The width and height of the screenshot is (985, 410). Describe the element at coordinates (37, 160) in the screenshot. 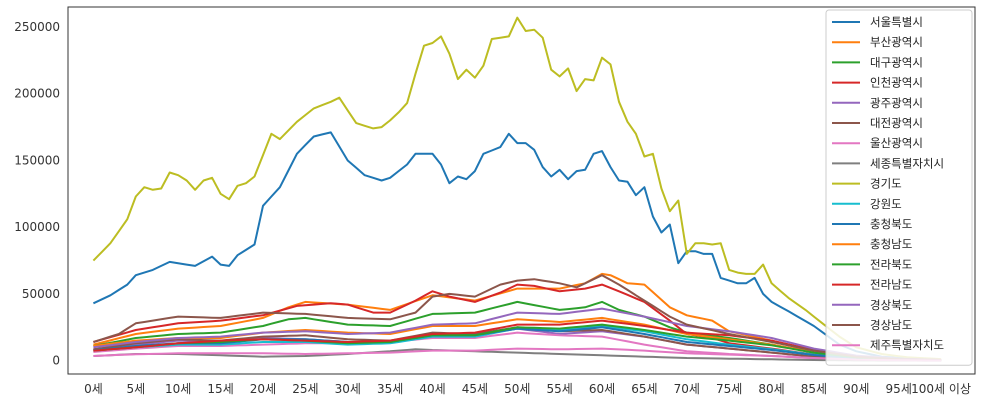

I see `y-tick-label: 150000` at that location.